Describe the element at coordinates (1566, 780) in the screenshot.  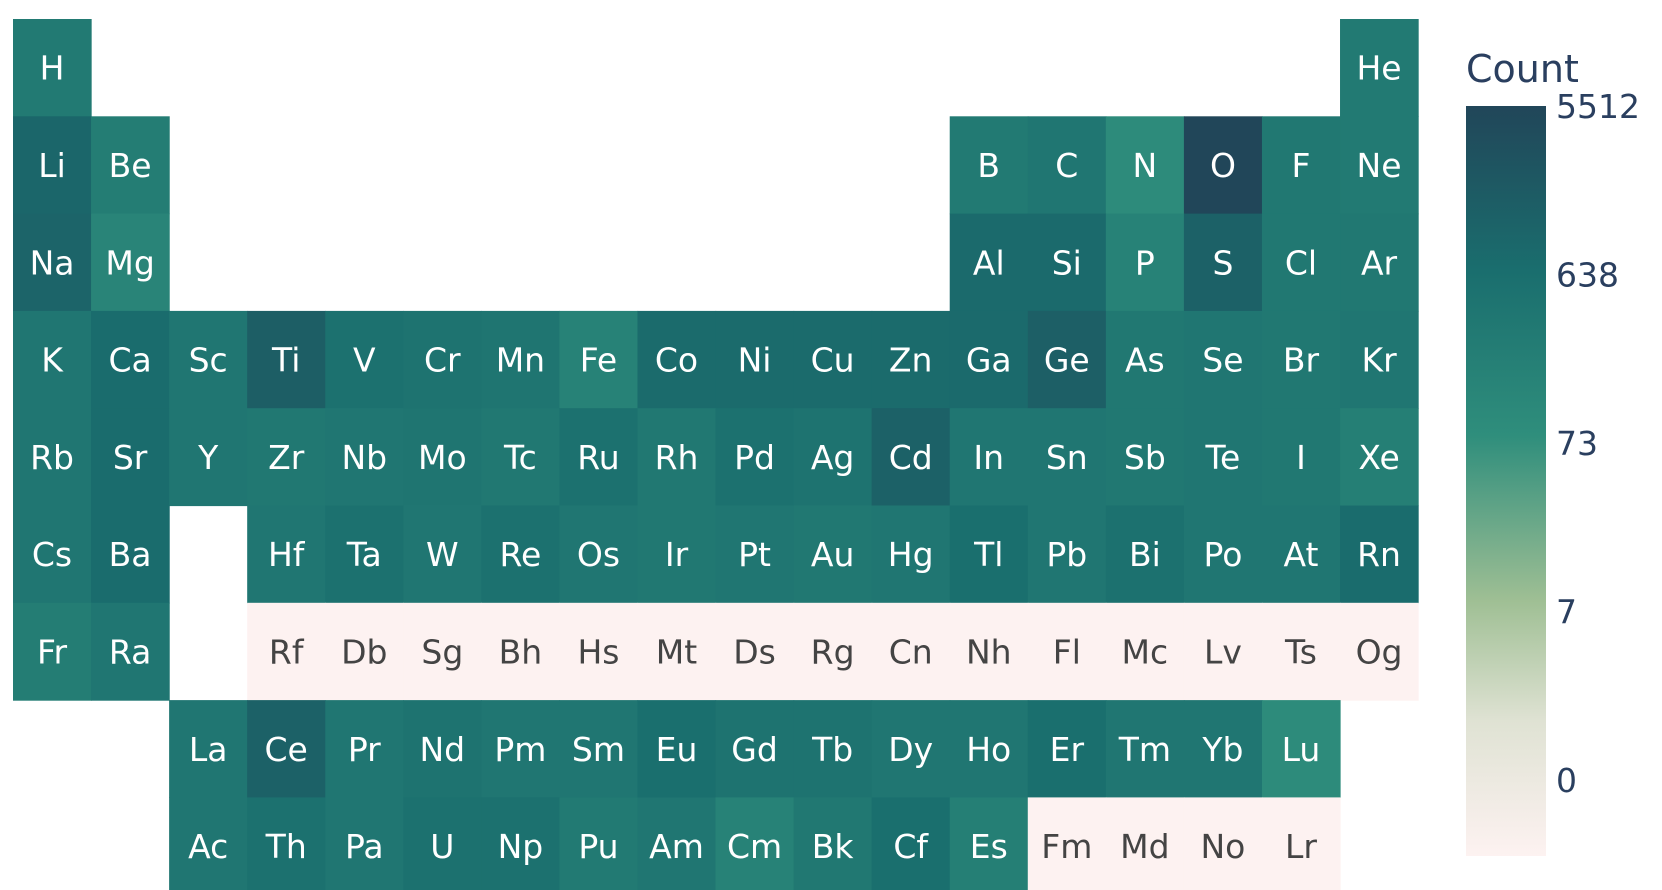
I see `colorbar-tick-label: 0` at that location.